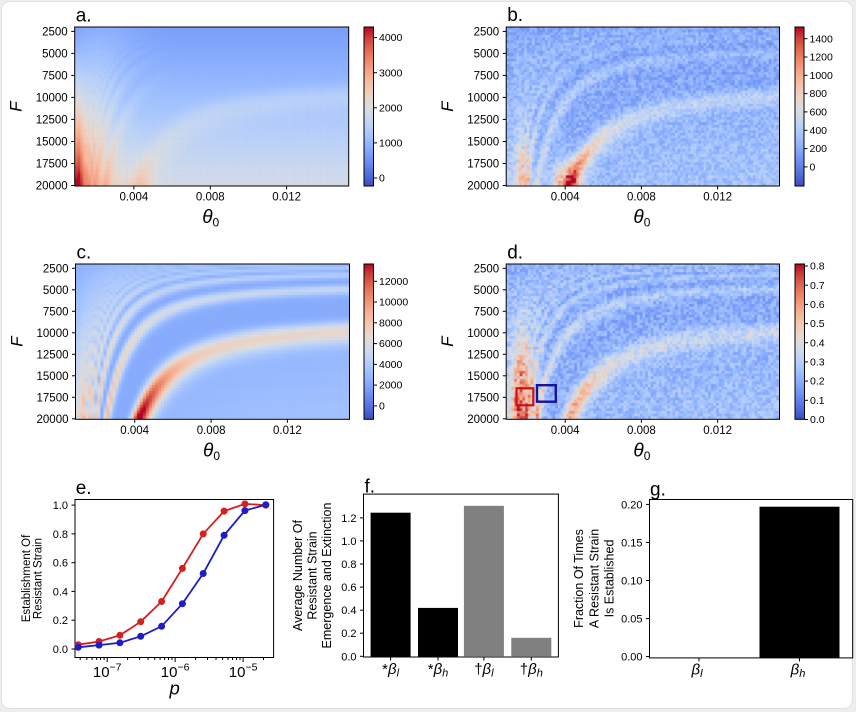 The width and height of the screenshot is (856, 712). I want to click on svg-text: Establishment Of, so click(27, 578).